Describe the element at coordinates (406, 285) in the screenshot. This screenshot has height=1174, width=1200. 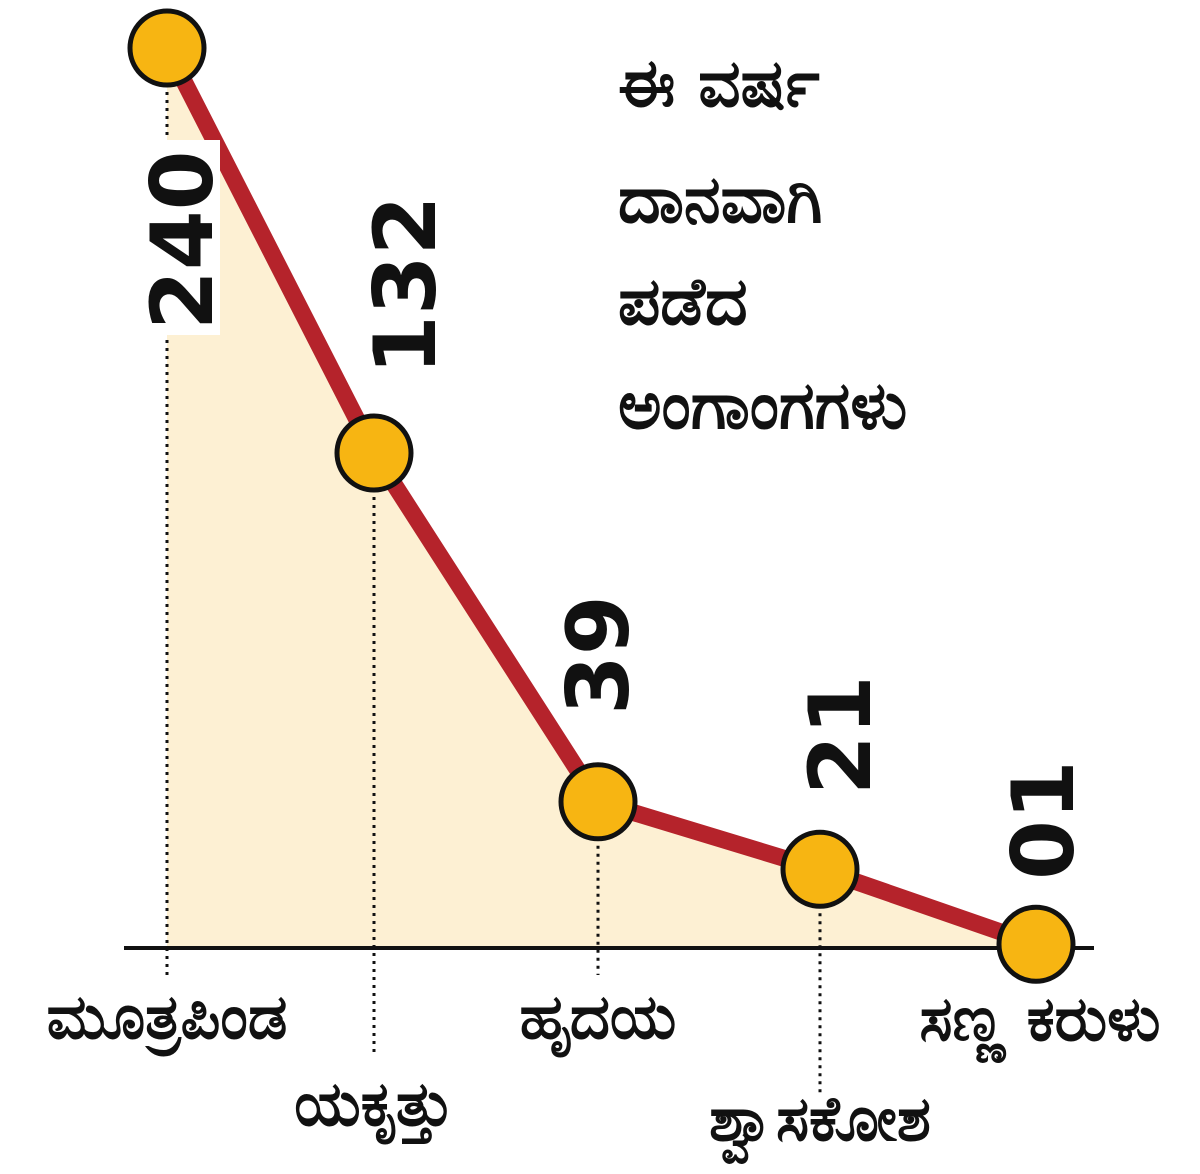
I see `data-value-label: 132` at that location.